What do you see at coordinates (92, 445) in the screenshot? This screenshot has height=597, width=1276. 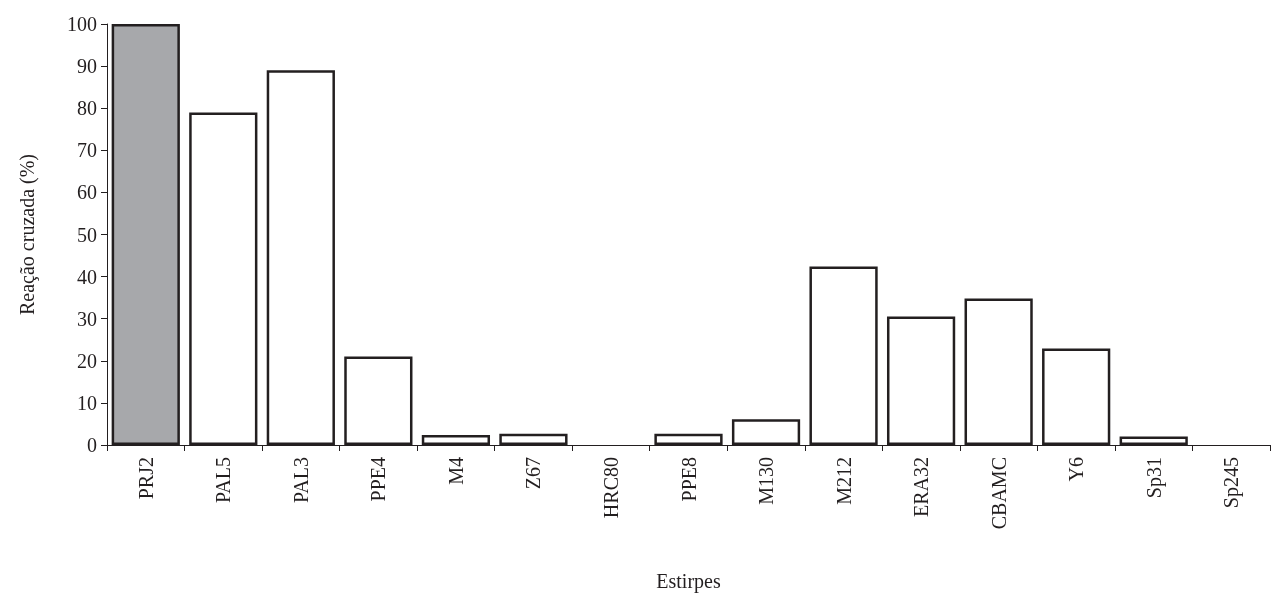 I see `y-tick-label: 0` at bounding box center [92, 445].